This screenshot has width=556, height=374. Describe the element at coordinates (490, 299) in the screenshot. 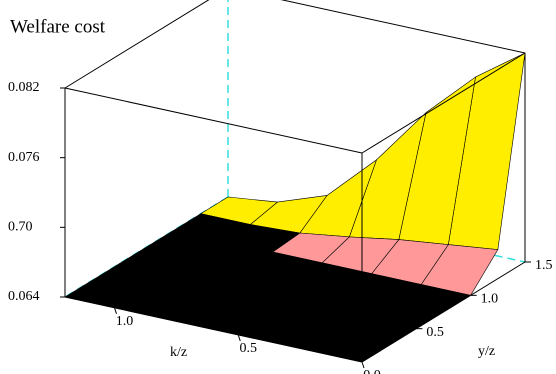

I see `y-tick-label: 1.0` at that location.